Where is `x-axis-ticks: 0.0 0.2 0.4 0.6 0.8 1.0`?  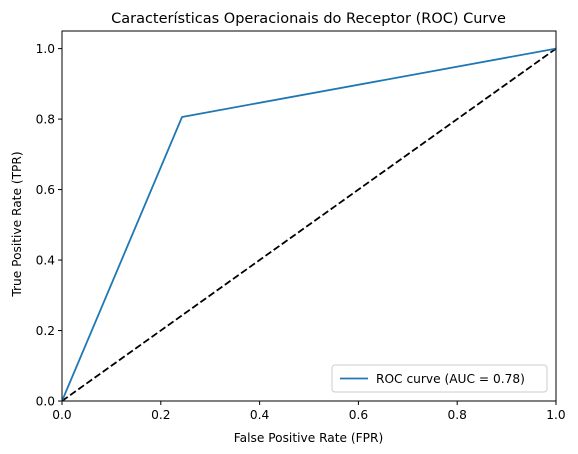 x-axis-ticks: 0.0 0.2 0.4 0.6 0.8 1.0 is located at coordinates (309, 411).